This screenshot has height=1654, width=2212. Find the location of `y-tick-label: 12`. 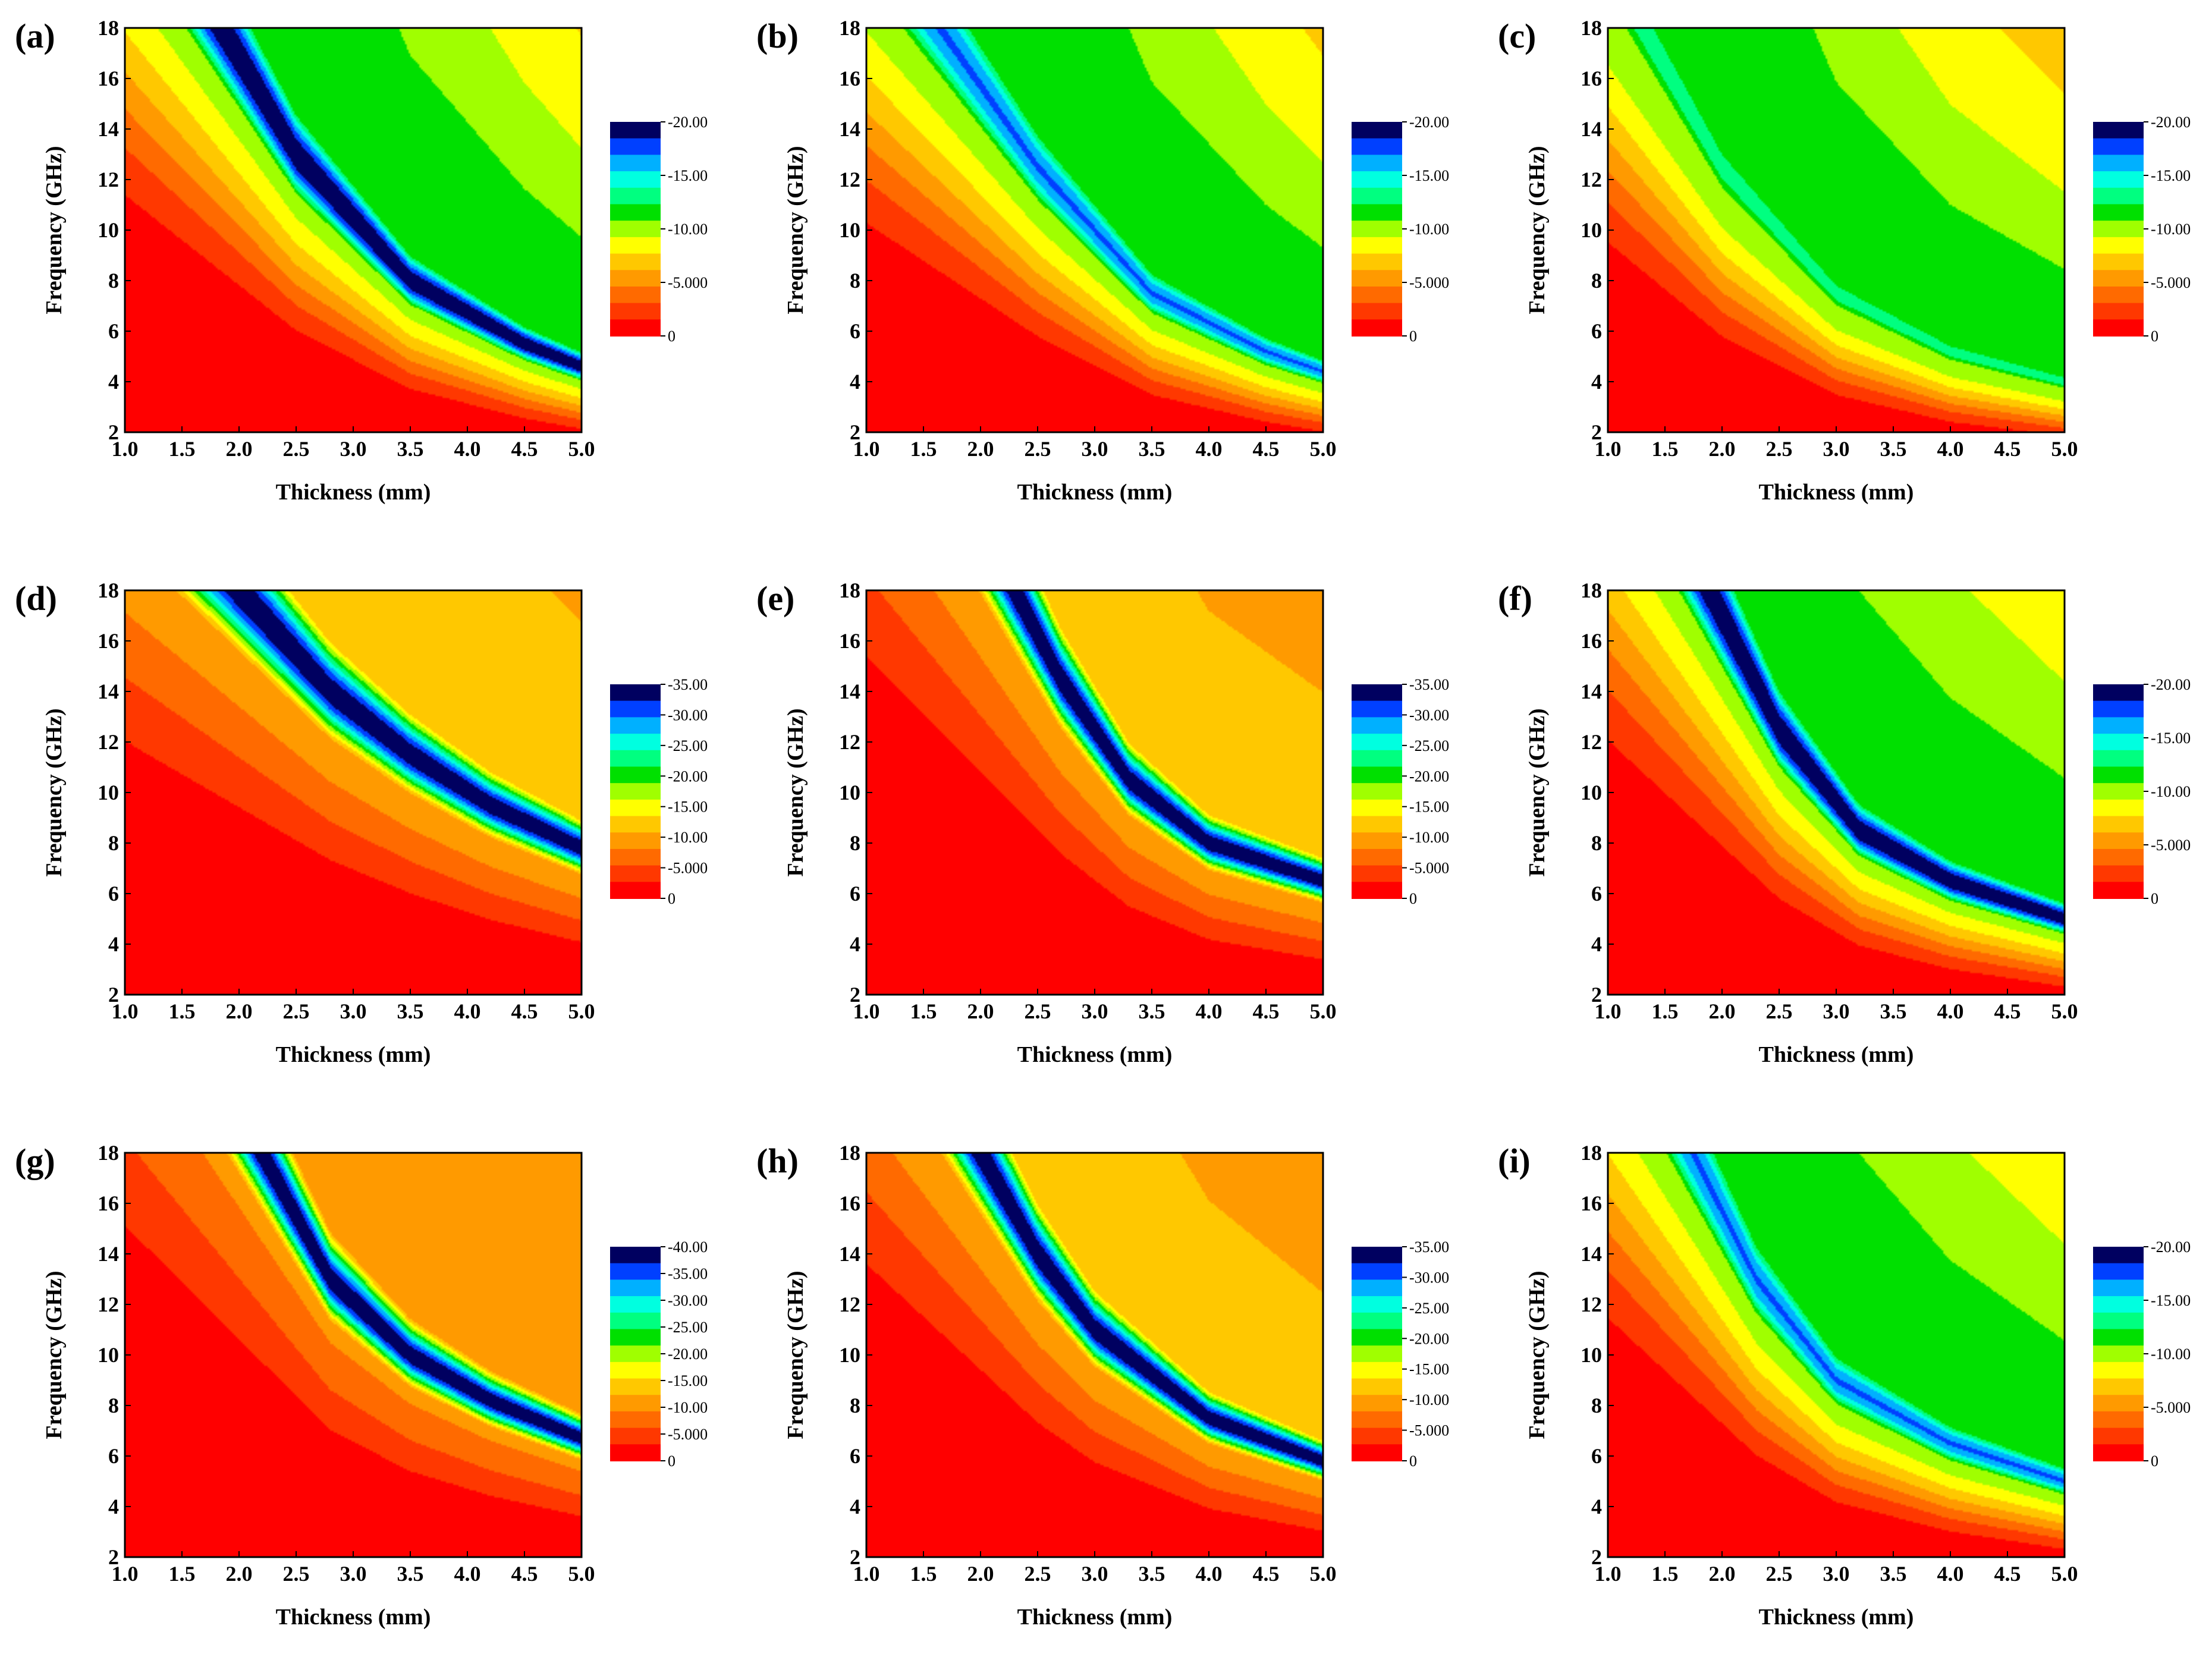

y-tick-label: 12 is located at coordinates (108, 1304).